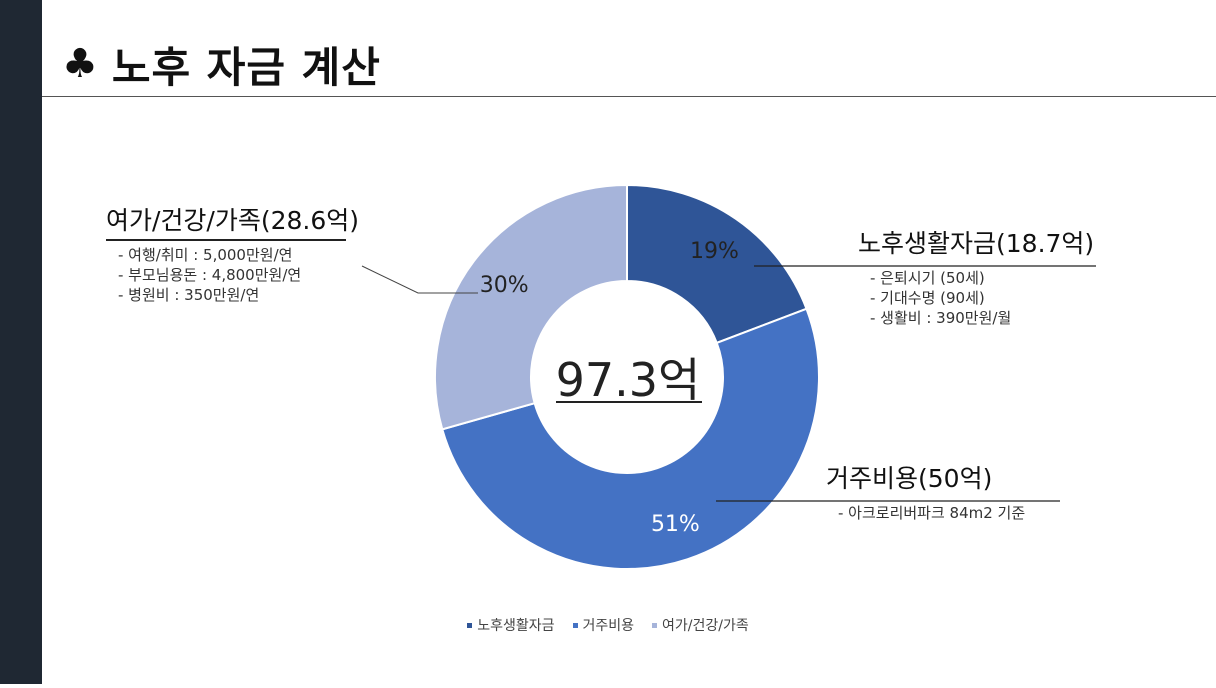  What do you see at coordinates (628, 380) in the screenshot?
I see `donut-center-total: 97.3억` at bounding box center [628, 380].